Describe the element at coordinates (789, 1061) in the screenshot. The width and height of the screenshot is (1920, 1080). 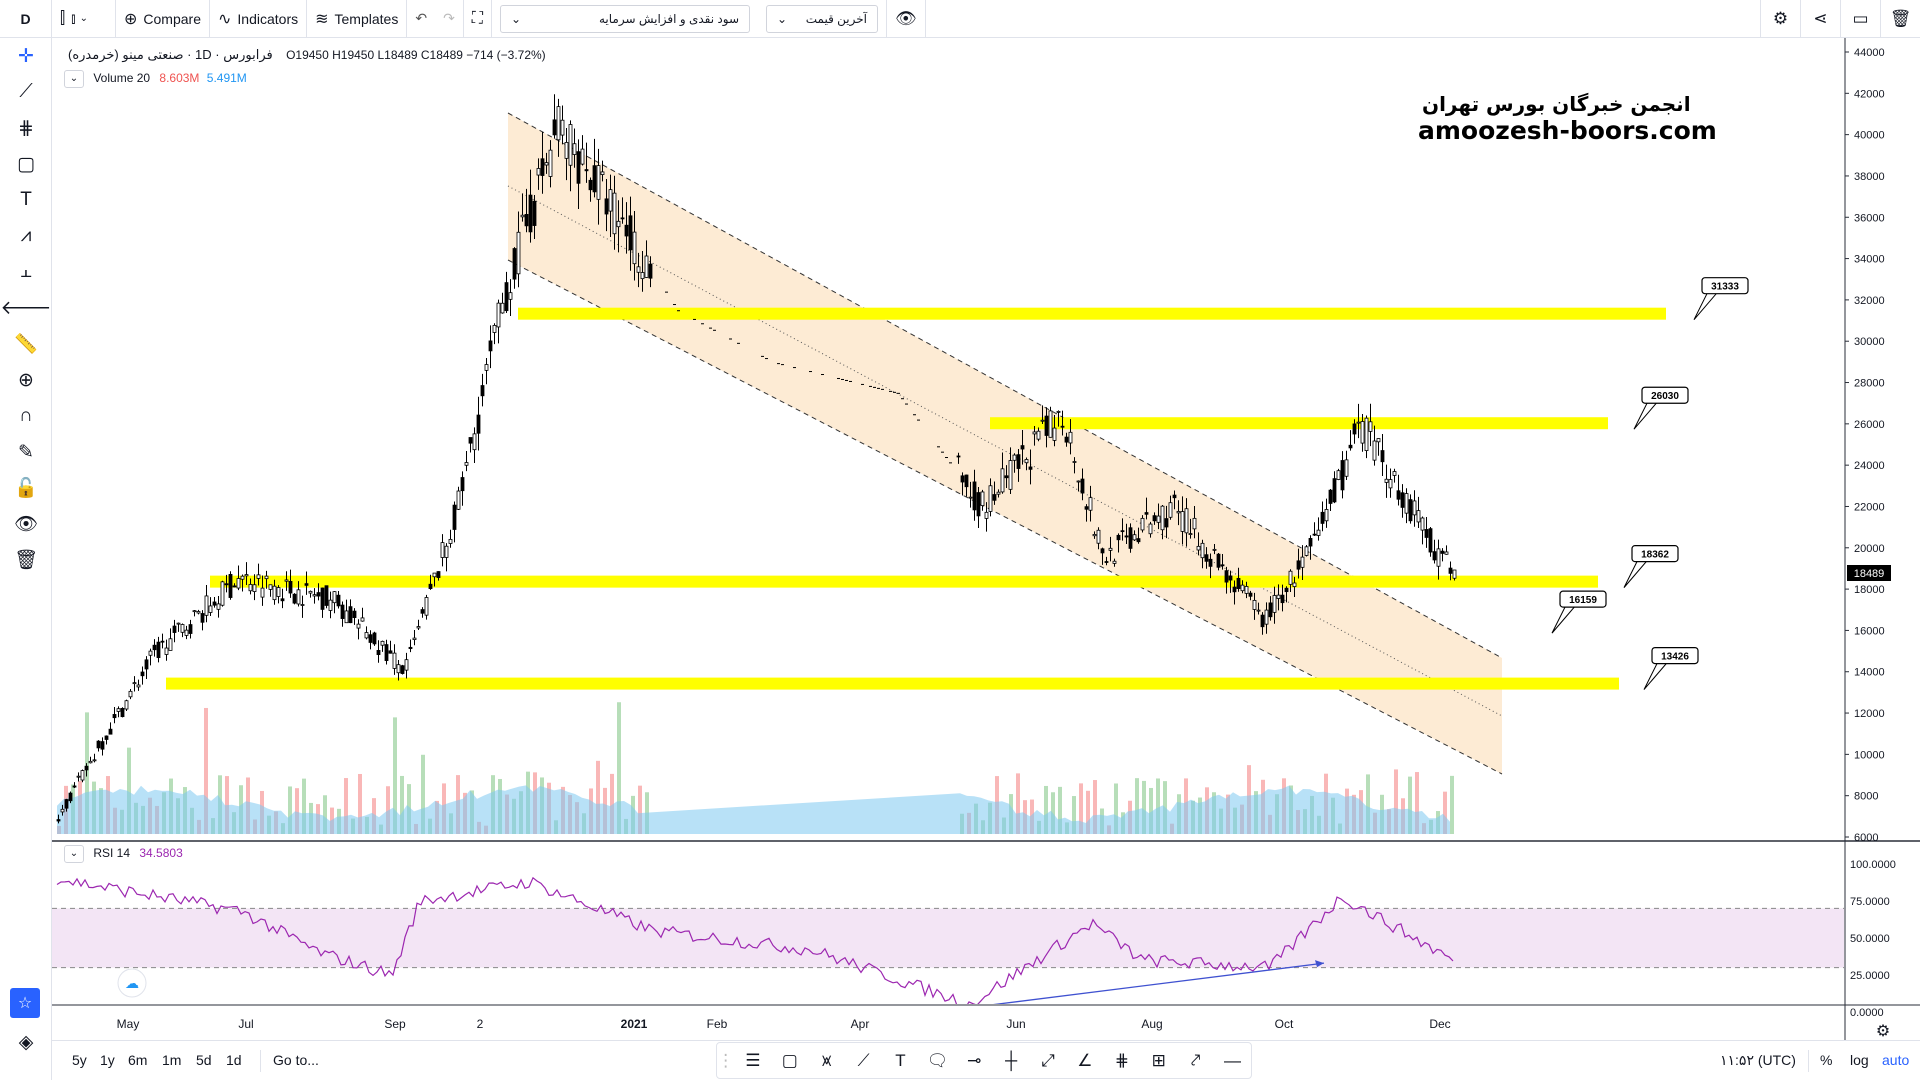
I see `draw-rectangle: ▢` at that location.